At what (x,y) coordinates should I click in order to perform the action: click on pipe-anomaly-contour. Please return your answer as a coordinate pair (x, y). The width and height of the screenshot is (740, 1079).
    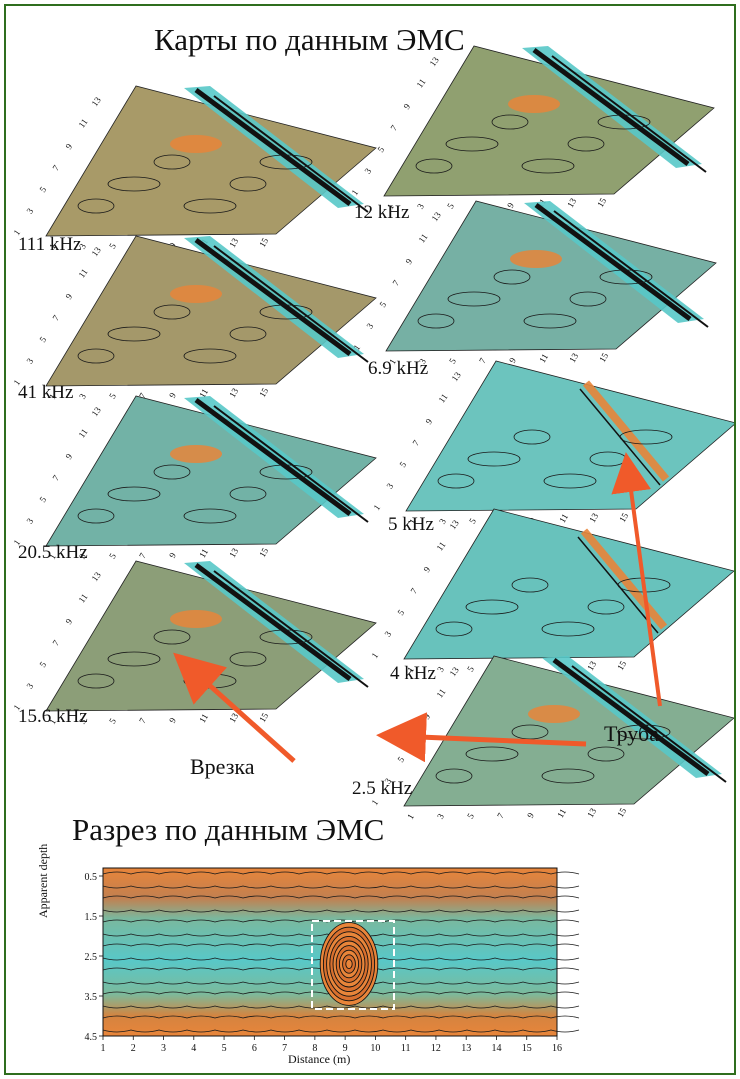
    Looking at the image, I should click on (349, 964).